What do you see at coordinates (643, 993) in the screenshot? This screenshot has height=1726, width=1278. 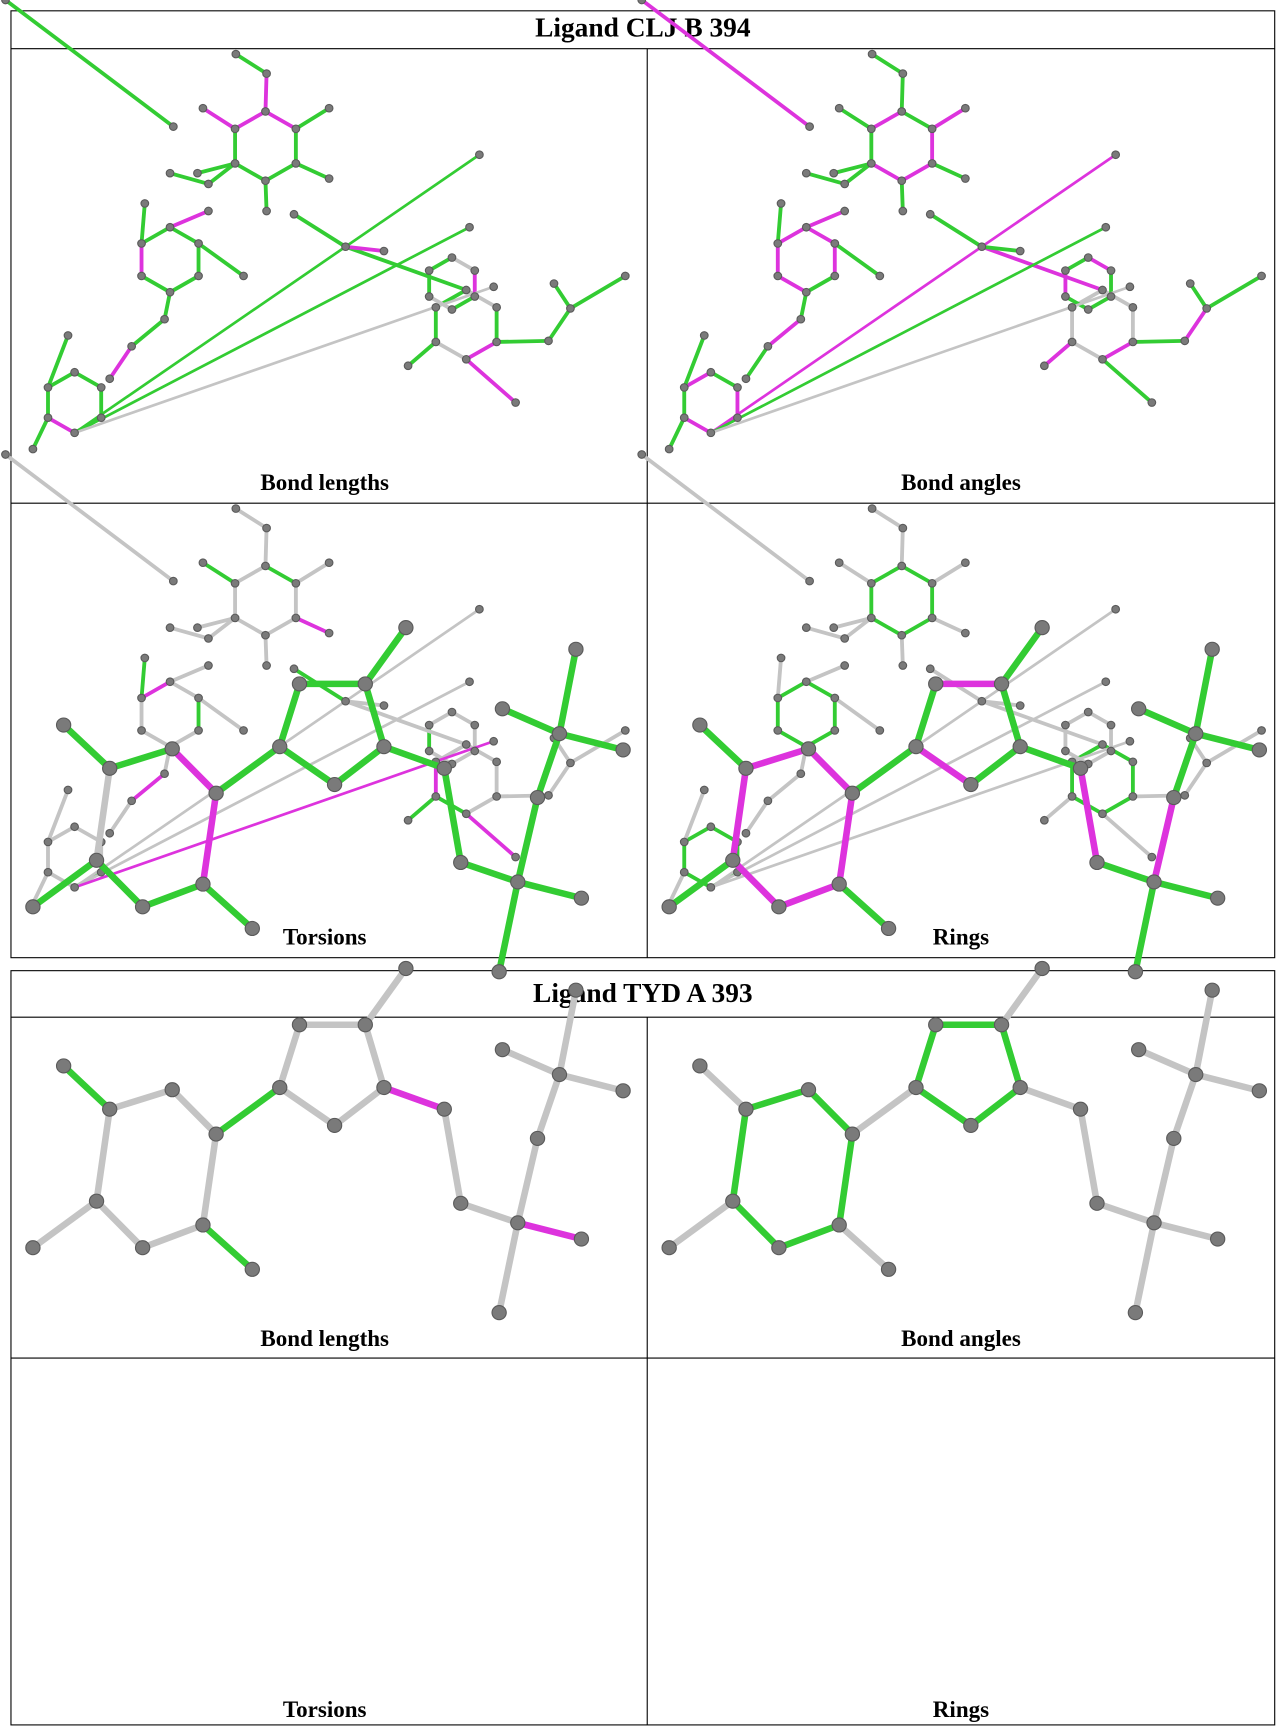 I see `table-title: Ligand TYD A 393` at bounding box center [643, 993].